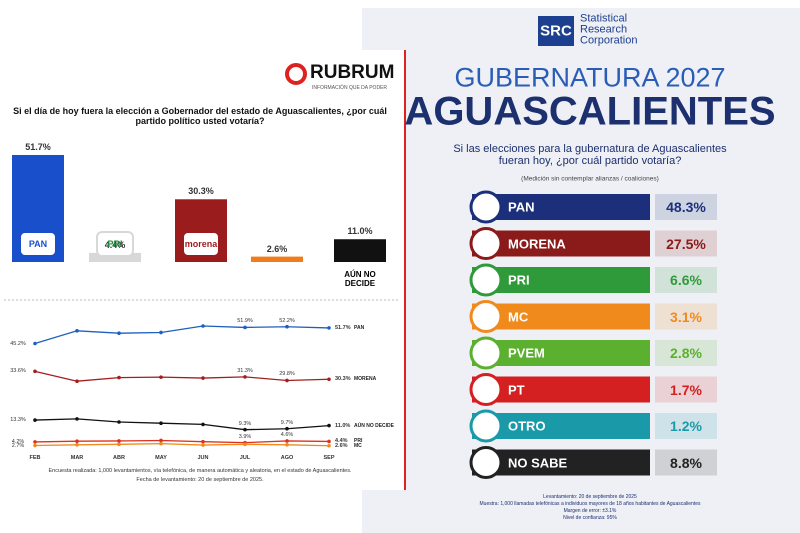 The image size is (800, 533). Describe the element at coordinates (18, 420) in the screenshot. I see `value-label: 13.3%` at that location.